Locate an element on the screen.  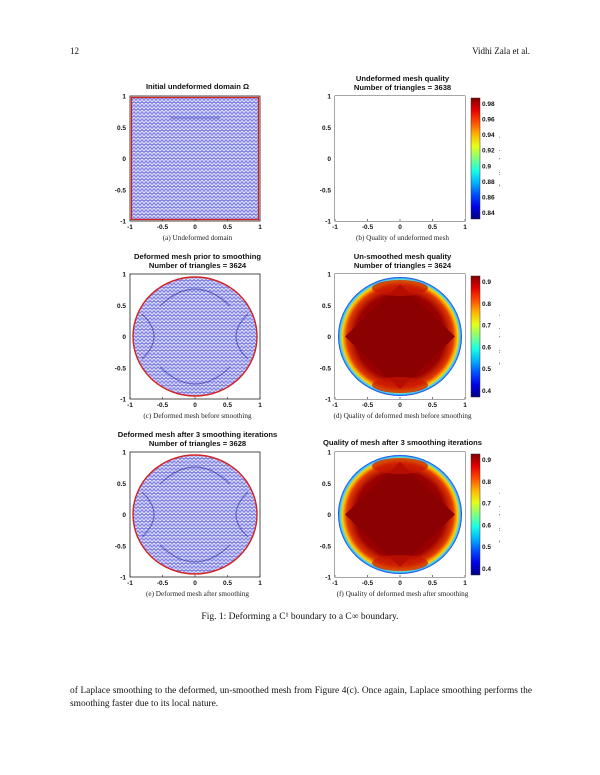
subfigure-caption: (e) Deformed mesh after smoothing is located at coordinates (197, 594).